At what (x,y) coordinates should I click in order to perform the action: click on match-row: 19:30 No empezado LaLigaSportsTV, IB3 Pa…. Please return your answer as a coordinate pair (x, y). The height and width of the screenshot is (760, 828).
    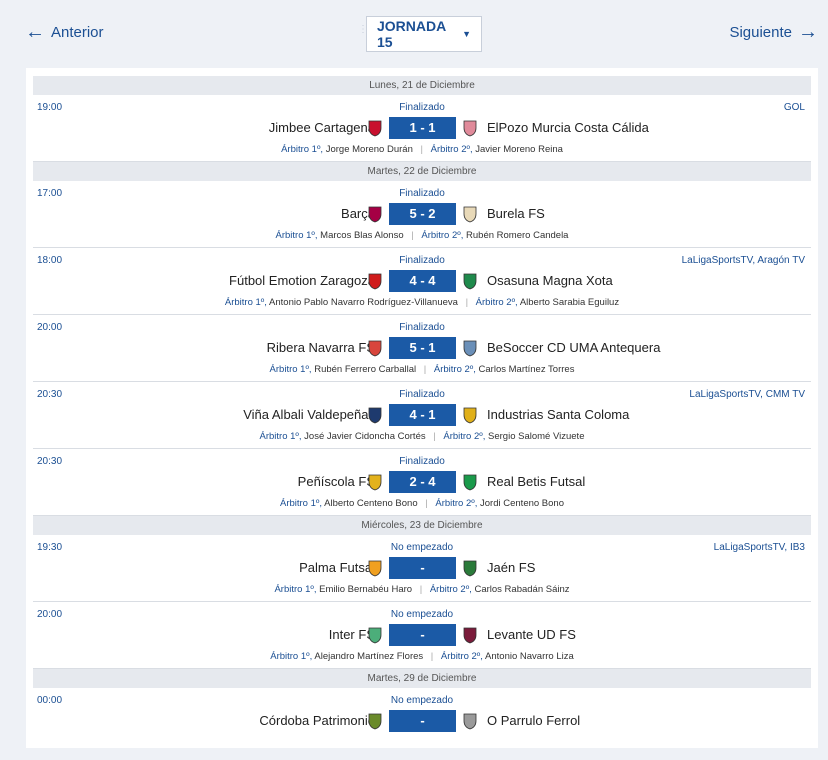
    Looking at the image, I should click on (422, 568).